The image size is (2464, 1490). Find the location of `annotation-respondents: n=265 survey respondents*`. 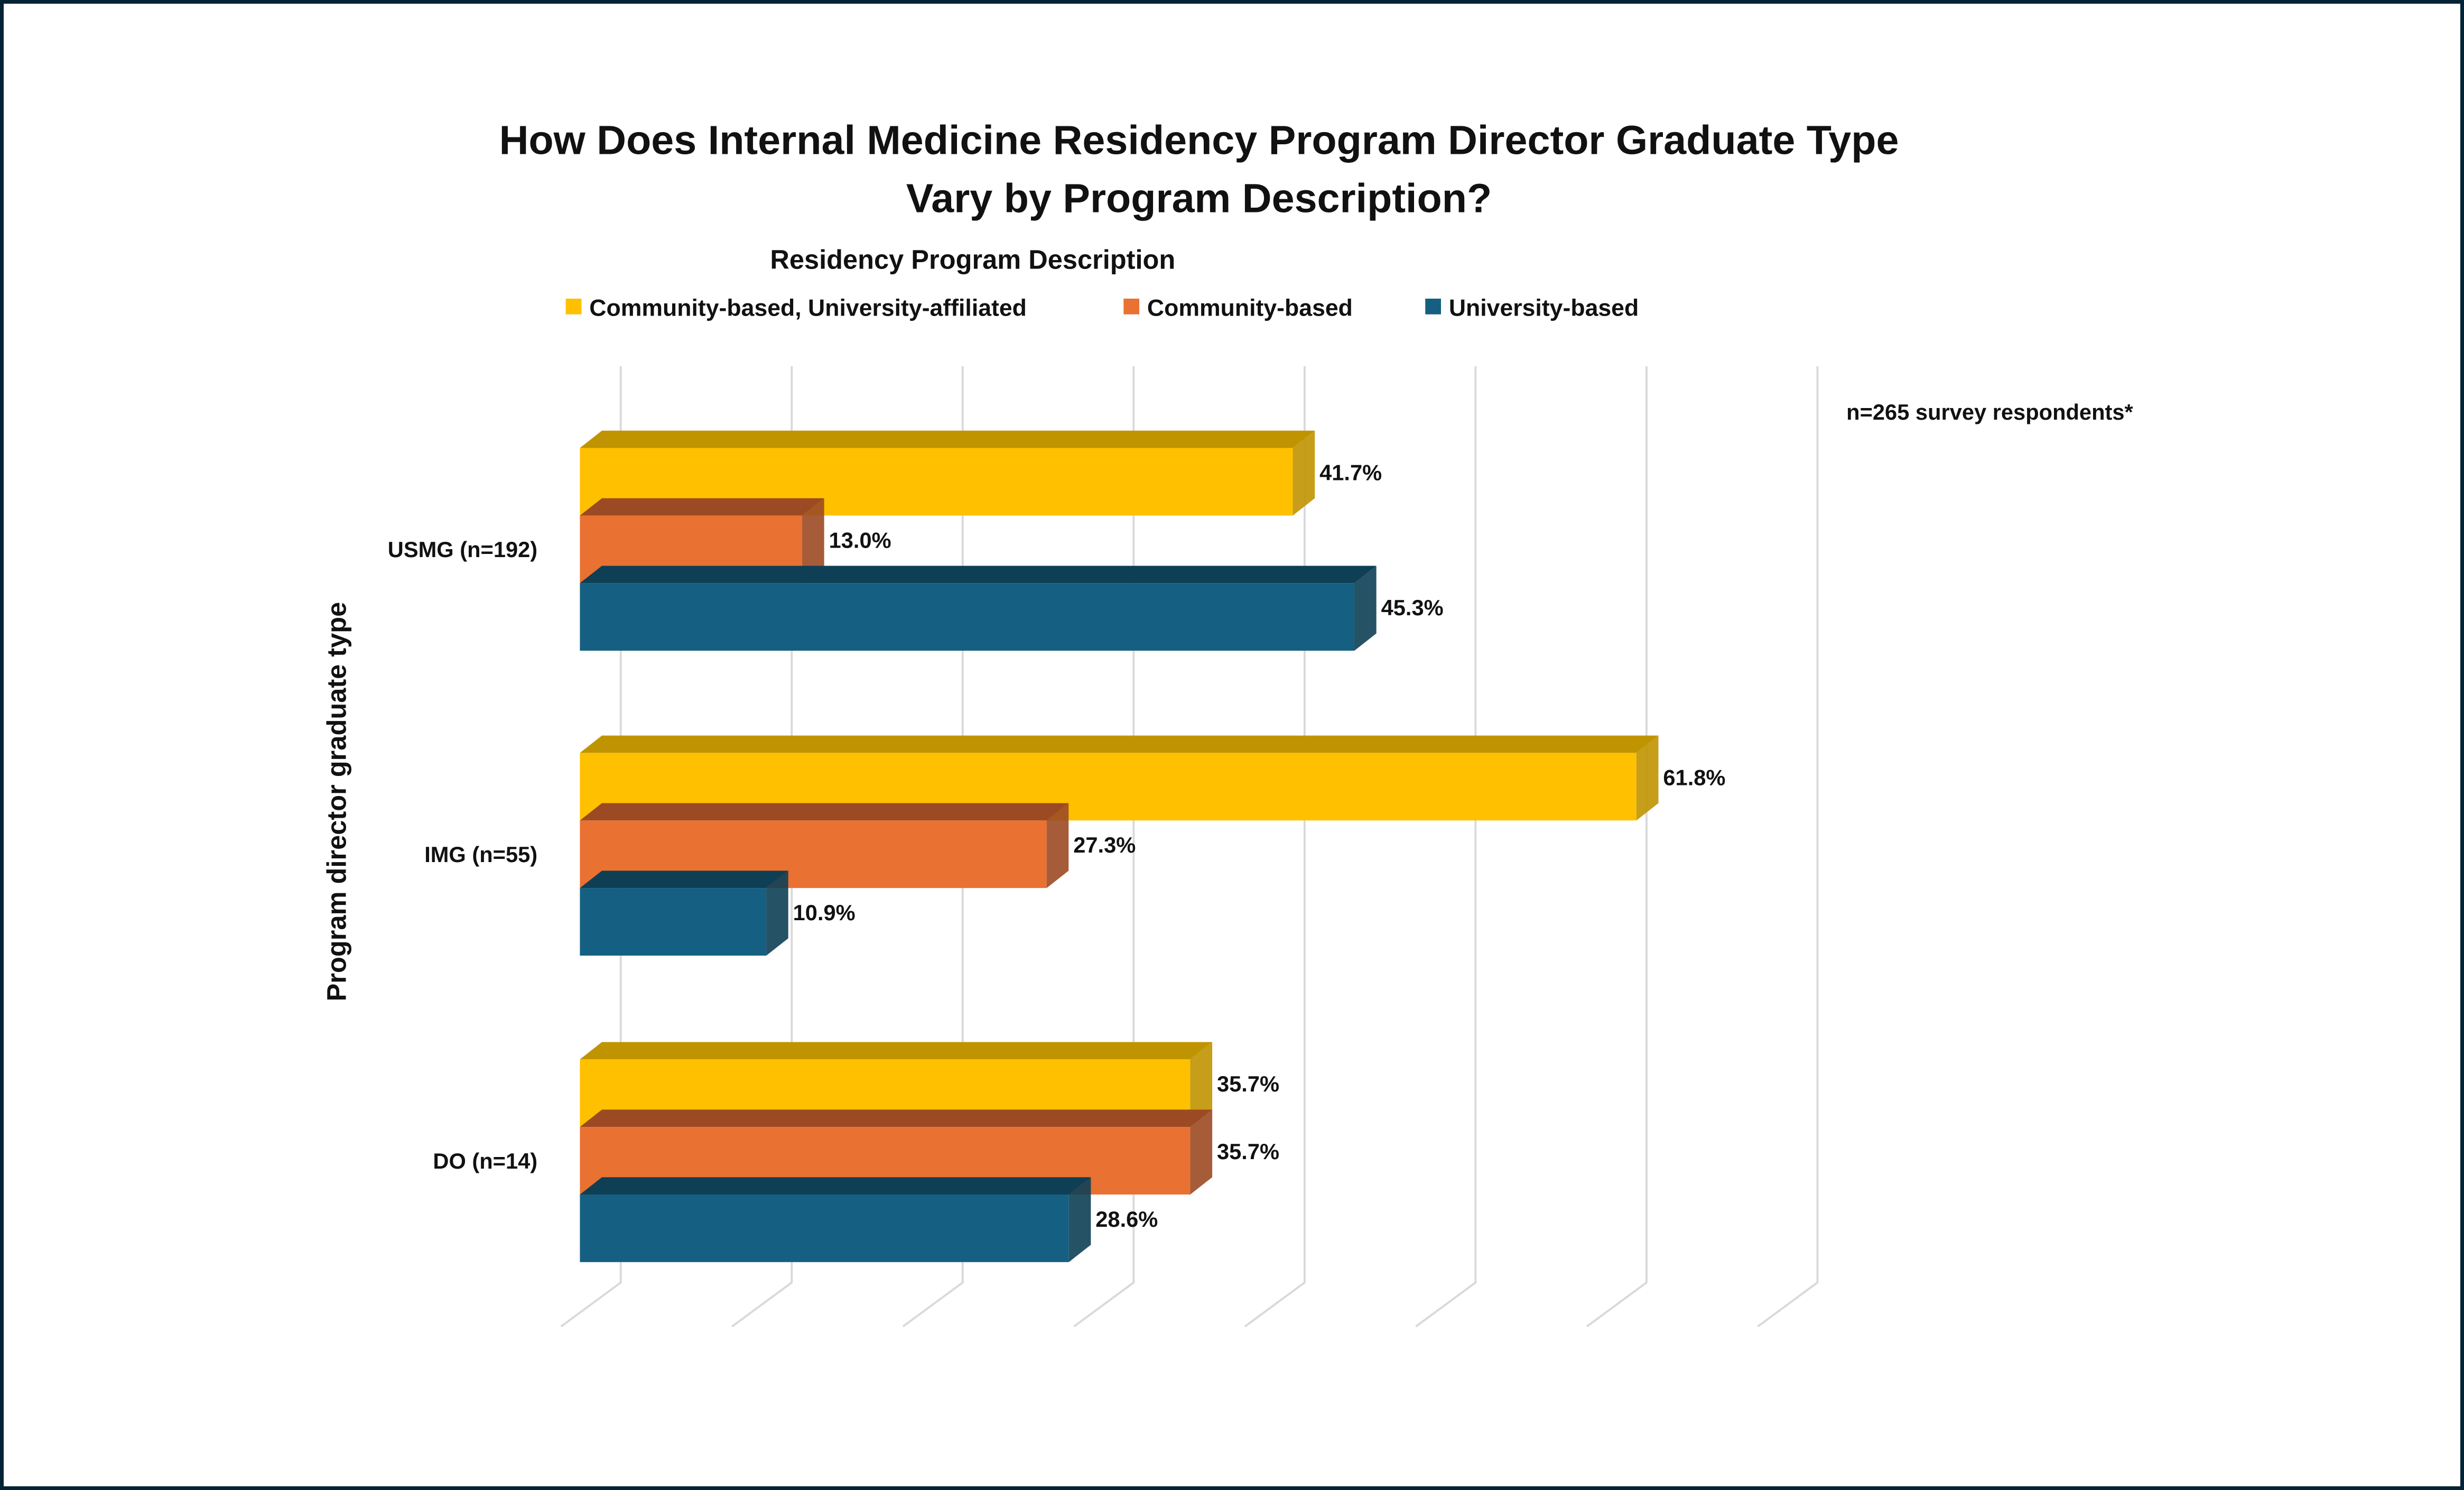

annotation-respondents: n=265 survey respondents* is located at coordinates (1989, 412).